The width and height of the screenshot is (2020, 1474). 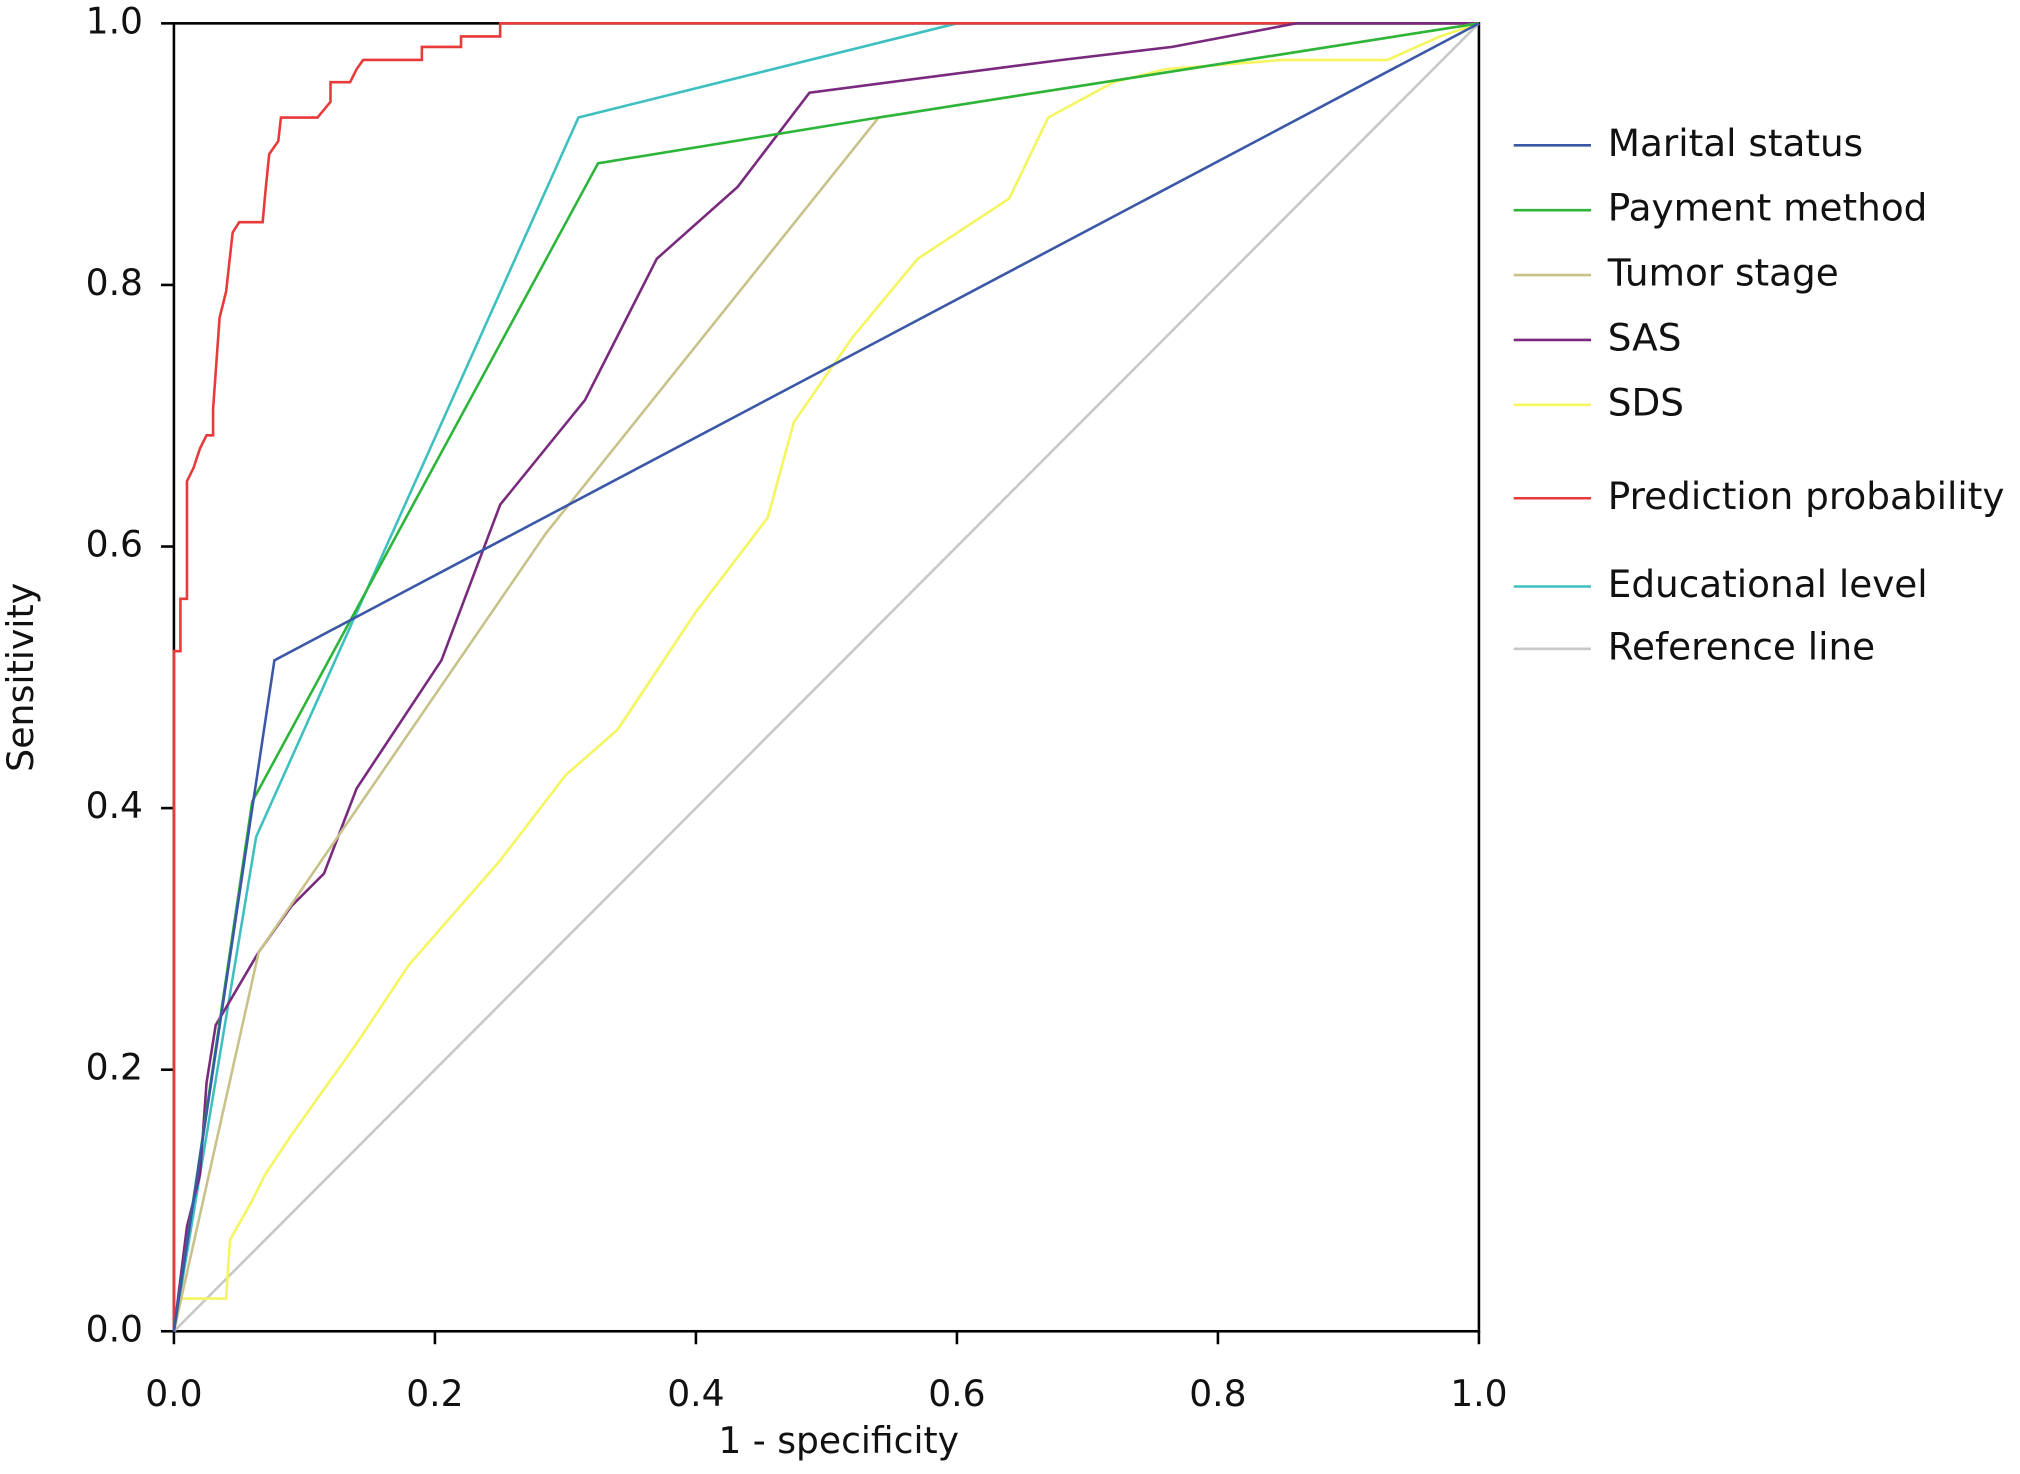 What do you see at coordinates (114, 1067) in the screenshot?
I see `y-tick-label: 0.2` at bounding box center [114, 1067].